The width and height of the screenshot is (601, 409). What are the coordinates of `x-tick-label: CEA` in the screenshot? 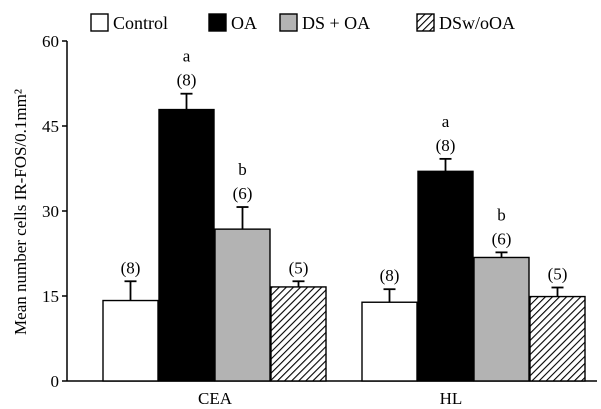 It's located at (215, 398).